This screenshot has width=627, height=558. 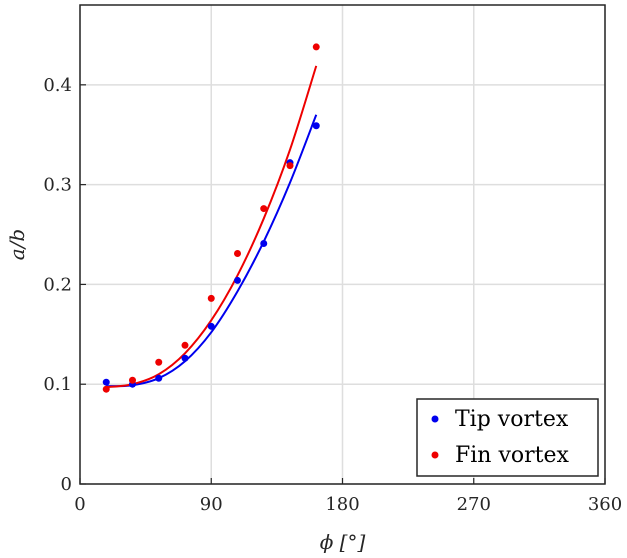 I want to click on x-tick-label: 360, so click(x=605, y=504).